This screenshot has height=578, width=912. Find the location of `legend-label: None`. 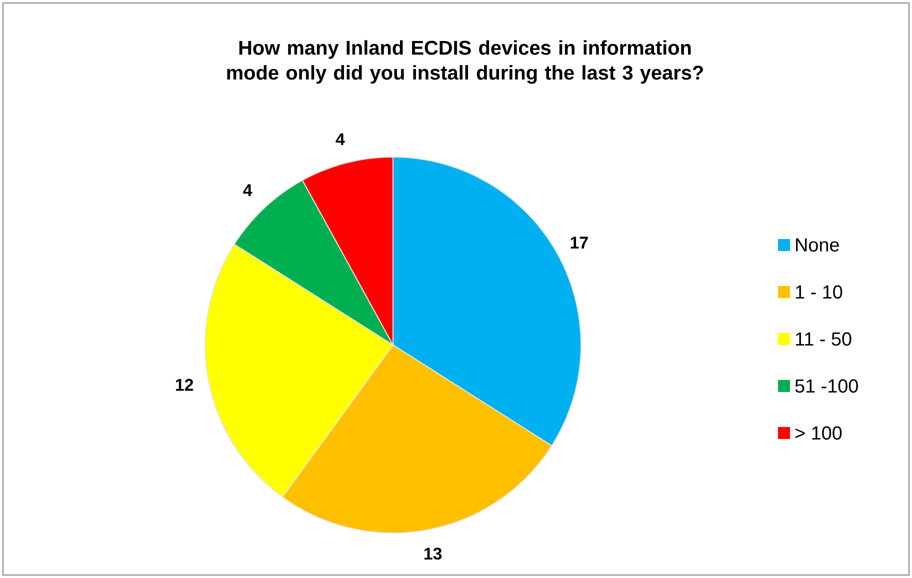

legend-label: None is located at coordinates (817, 245).